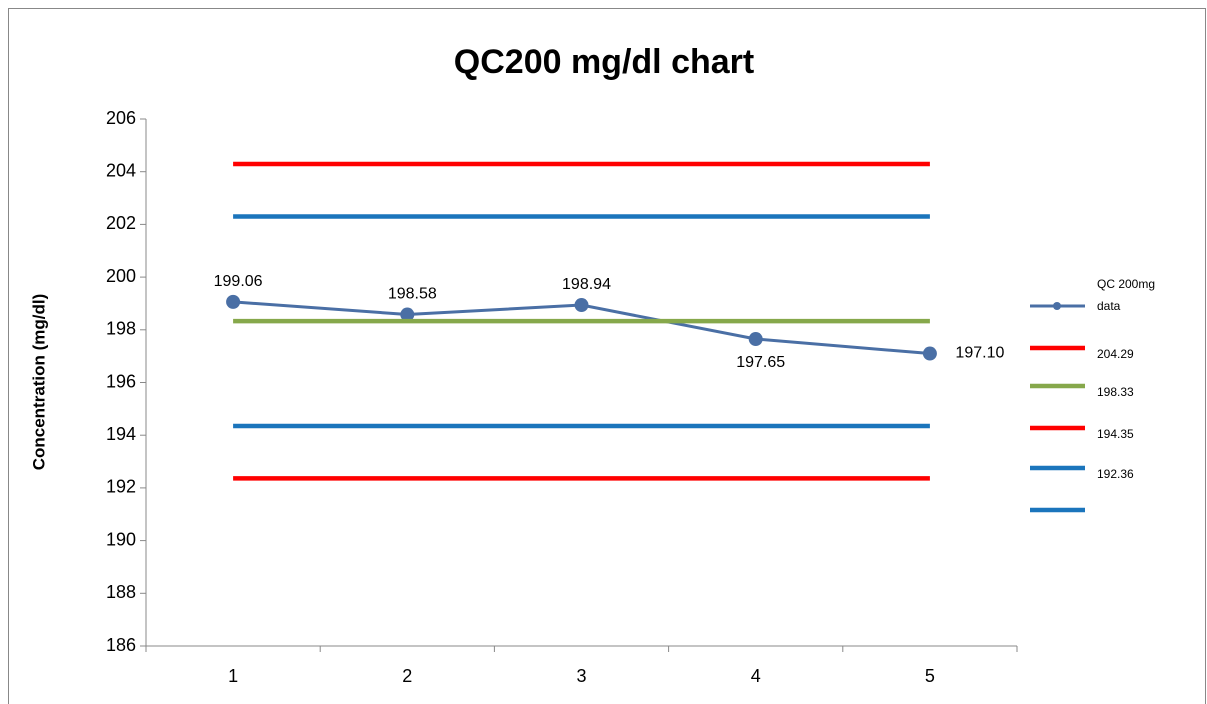 Image resolution: width=1207 pixels, height=704 pixels. Describe the element at coordinates (233, 676) in the screenshot. I see `x-tick-label: 1` at that location.